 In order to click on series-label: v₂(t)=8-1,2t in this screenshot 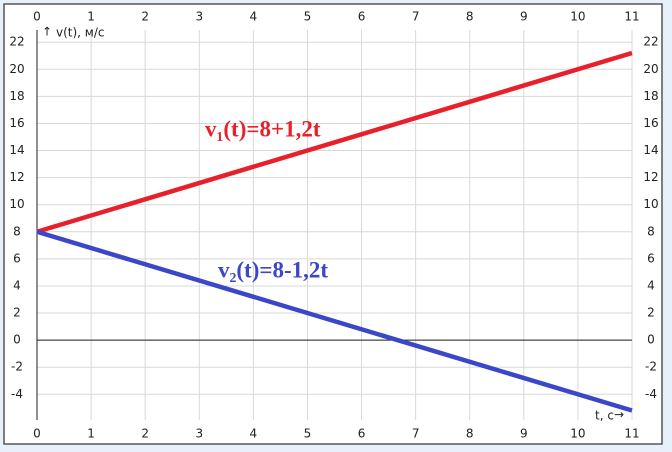, I will do `click(273, 269)`.